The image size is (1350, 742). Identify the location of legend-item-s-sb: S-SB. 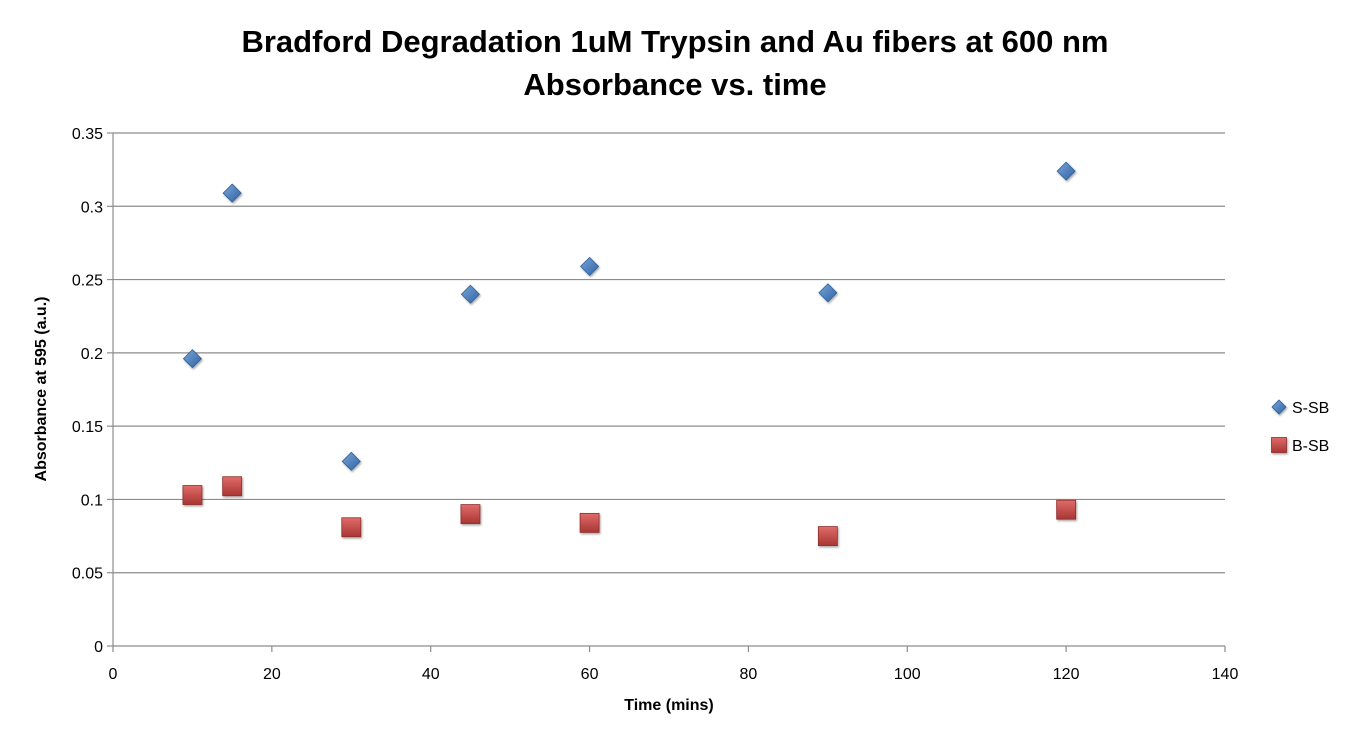
(1300, 408).